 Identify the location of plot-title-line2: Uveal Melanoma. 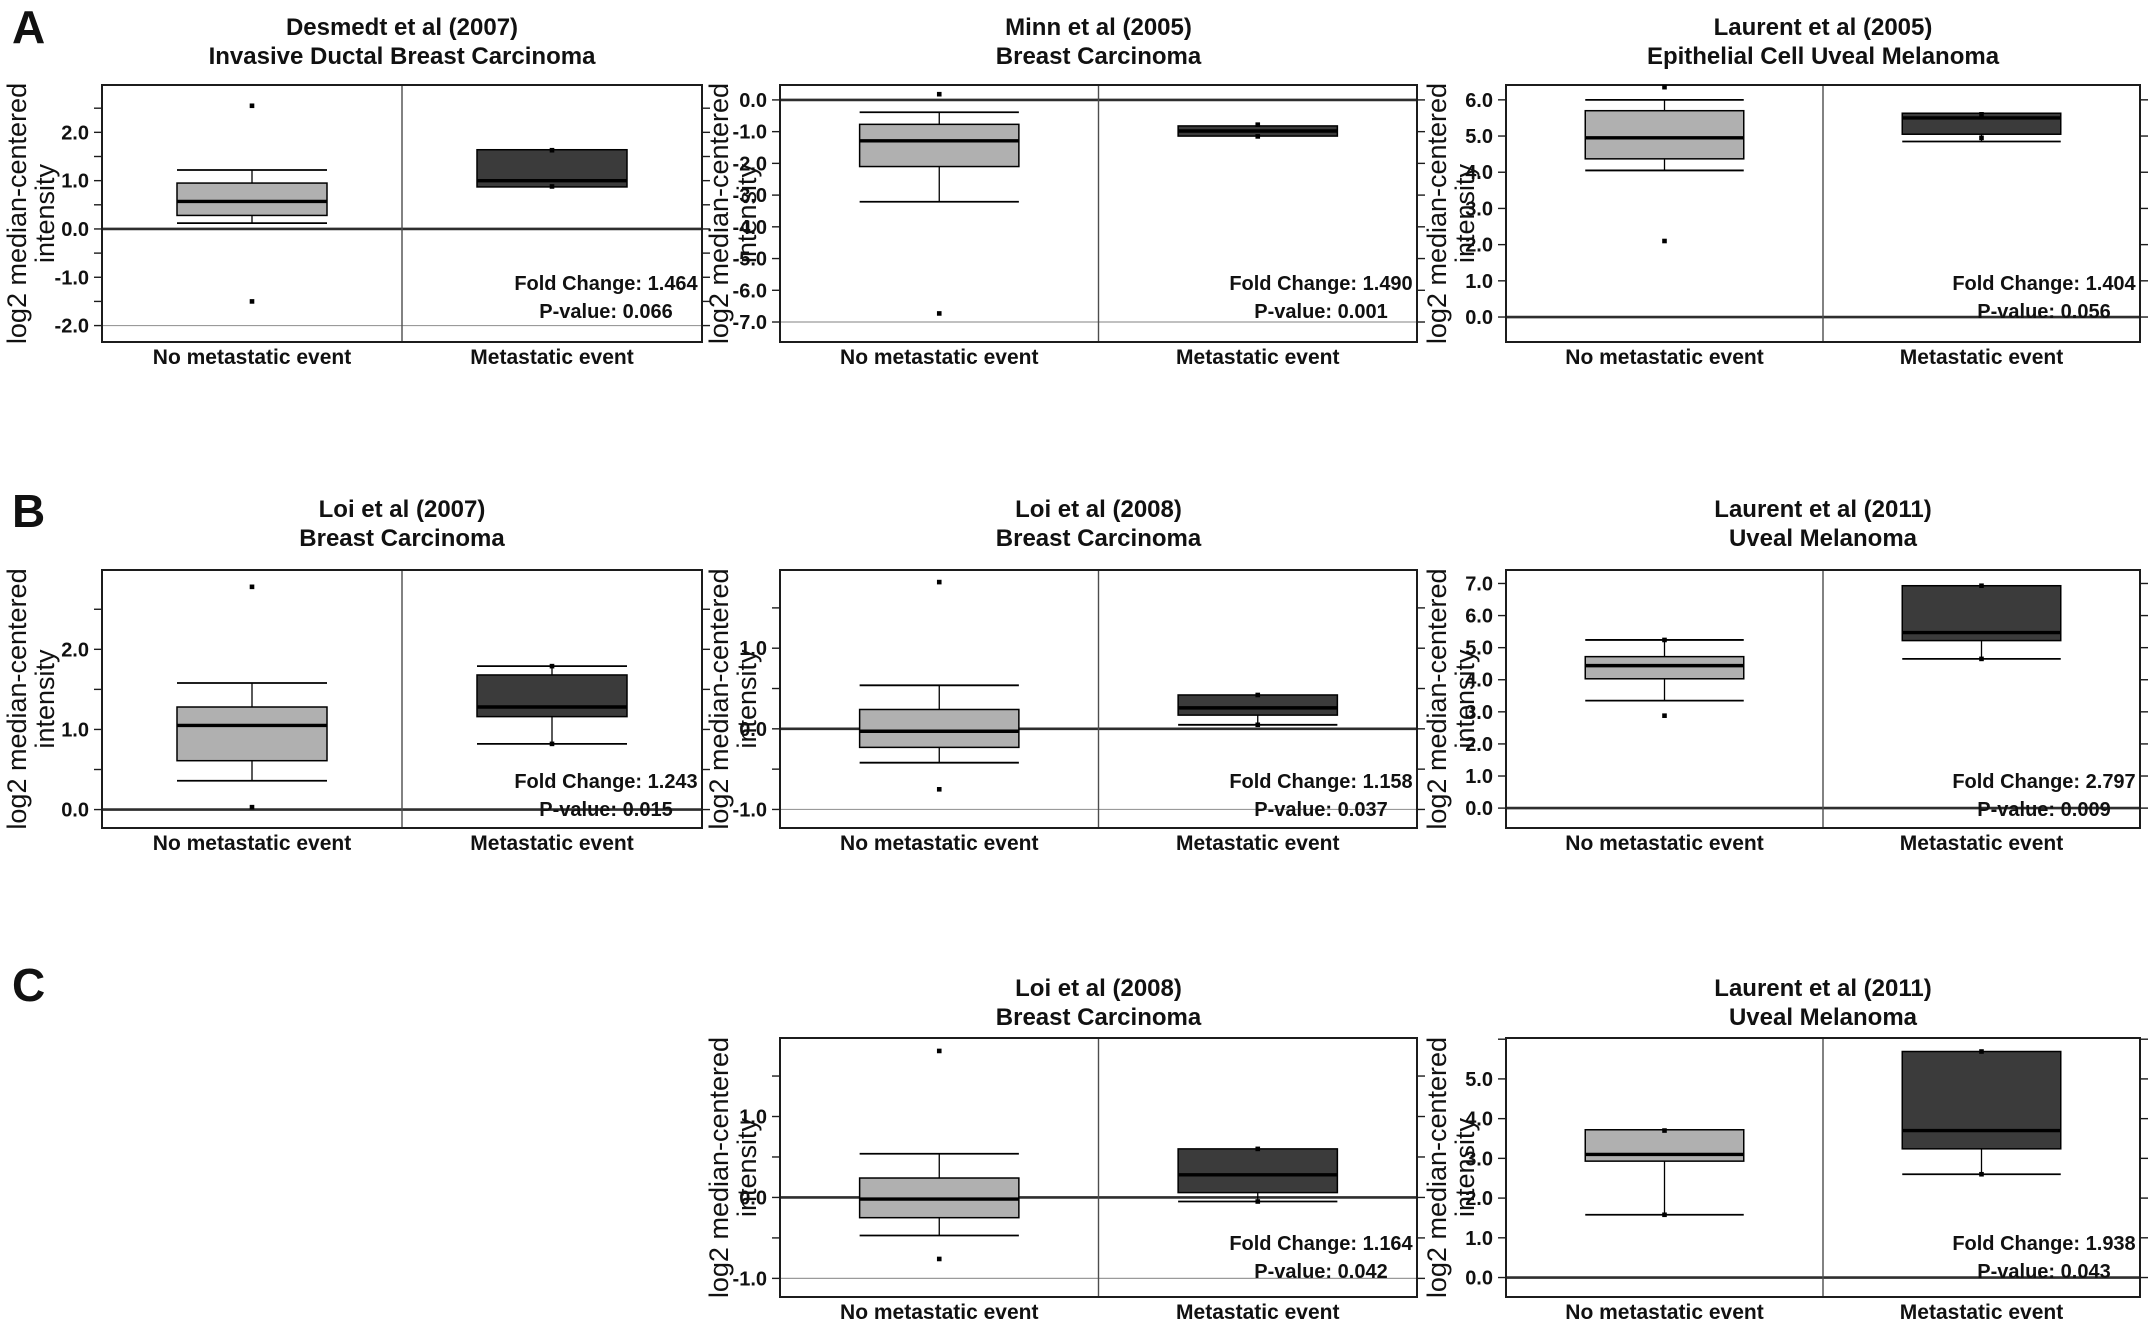
(1823, 538).